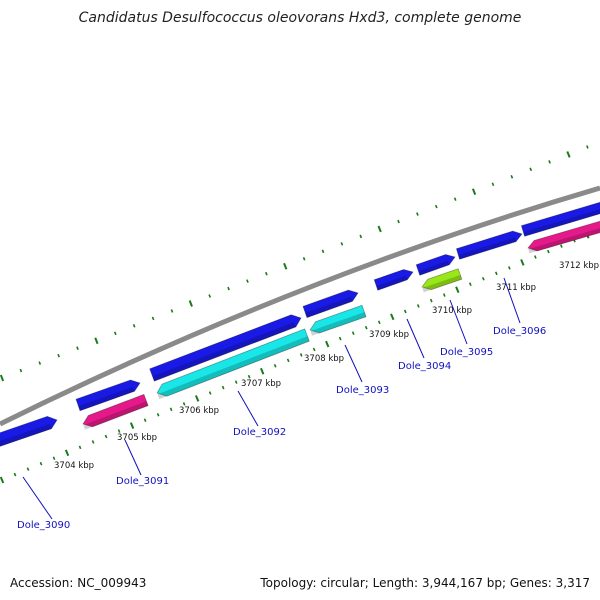  I want to click on scale-label: 3712 kbp, so click(579, 266).